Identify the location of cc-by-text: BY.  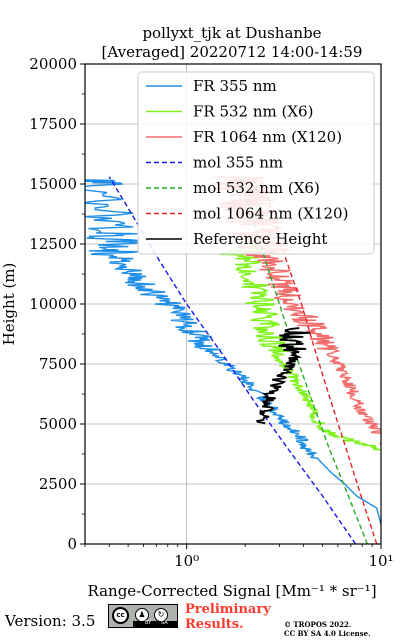
(148, 623).